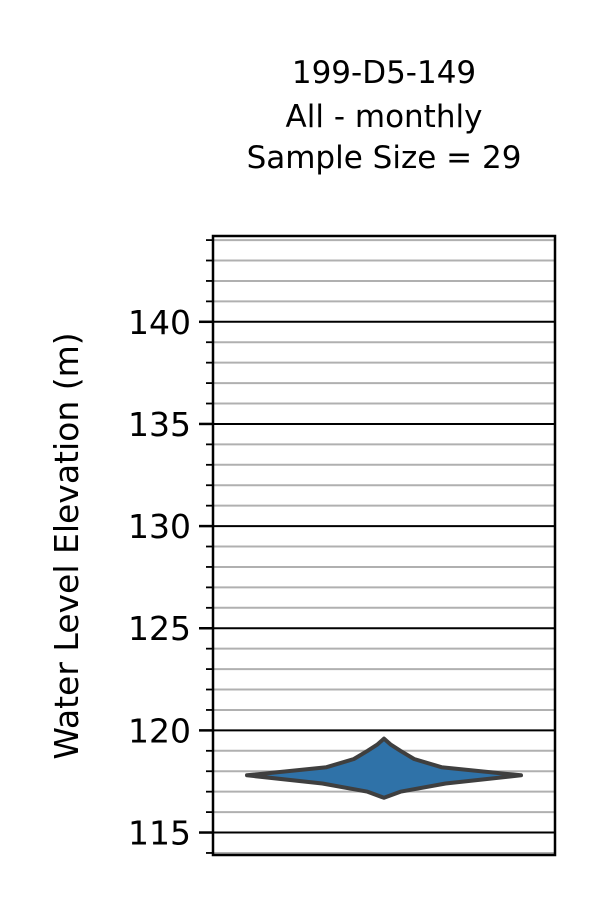 The width and height of the screenshot is (600, 900). I want to click on title-line-3: Sample Size = 29, so click(384, 158).